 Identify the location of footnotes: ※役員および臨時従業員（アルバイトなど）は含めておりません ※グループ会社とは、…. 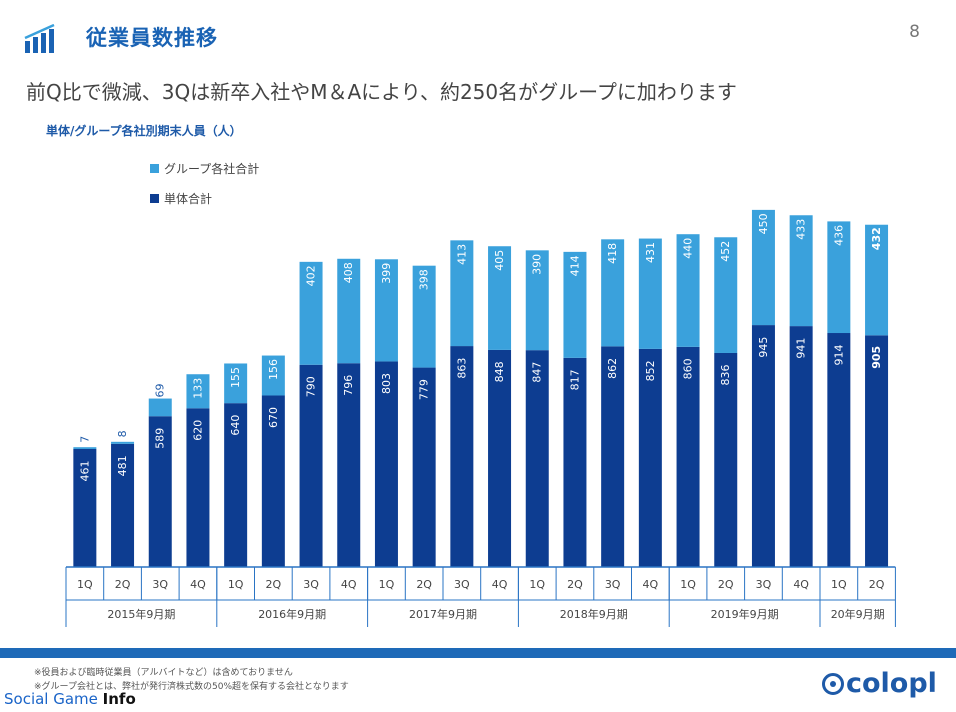
(191, 680).